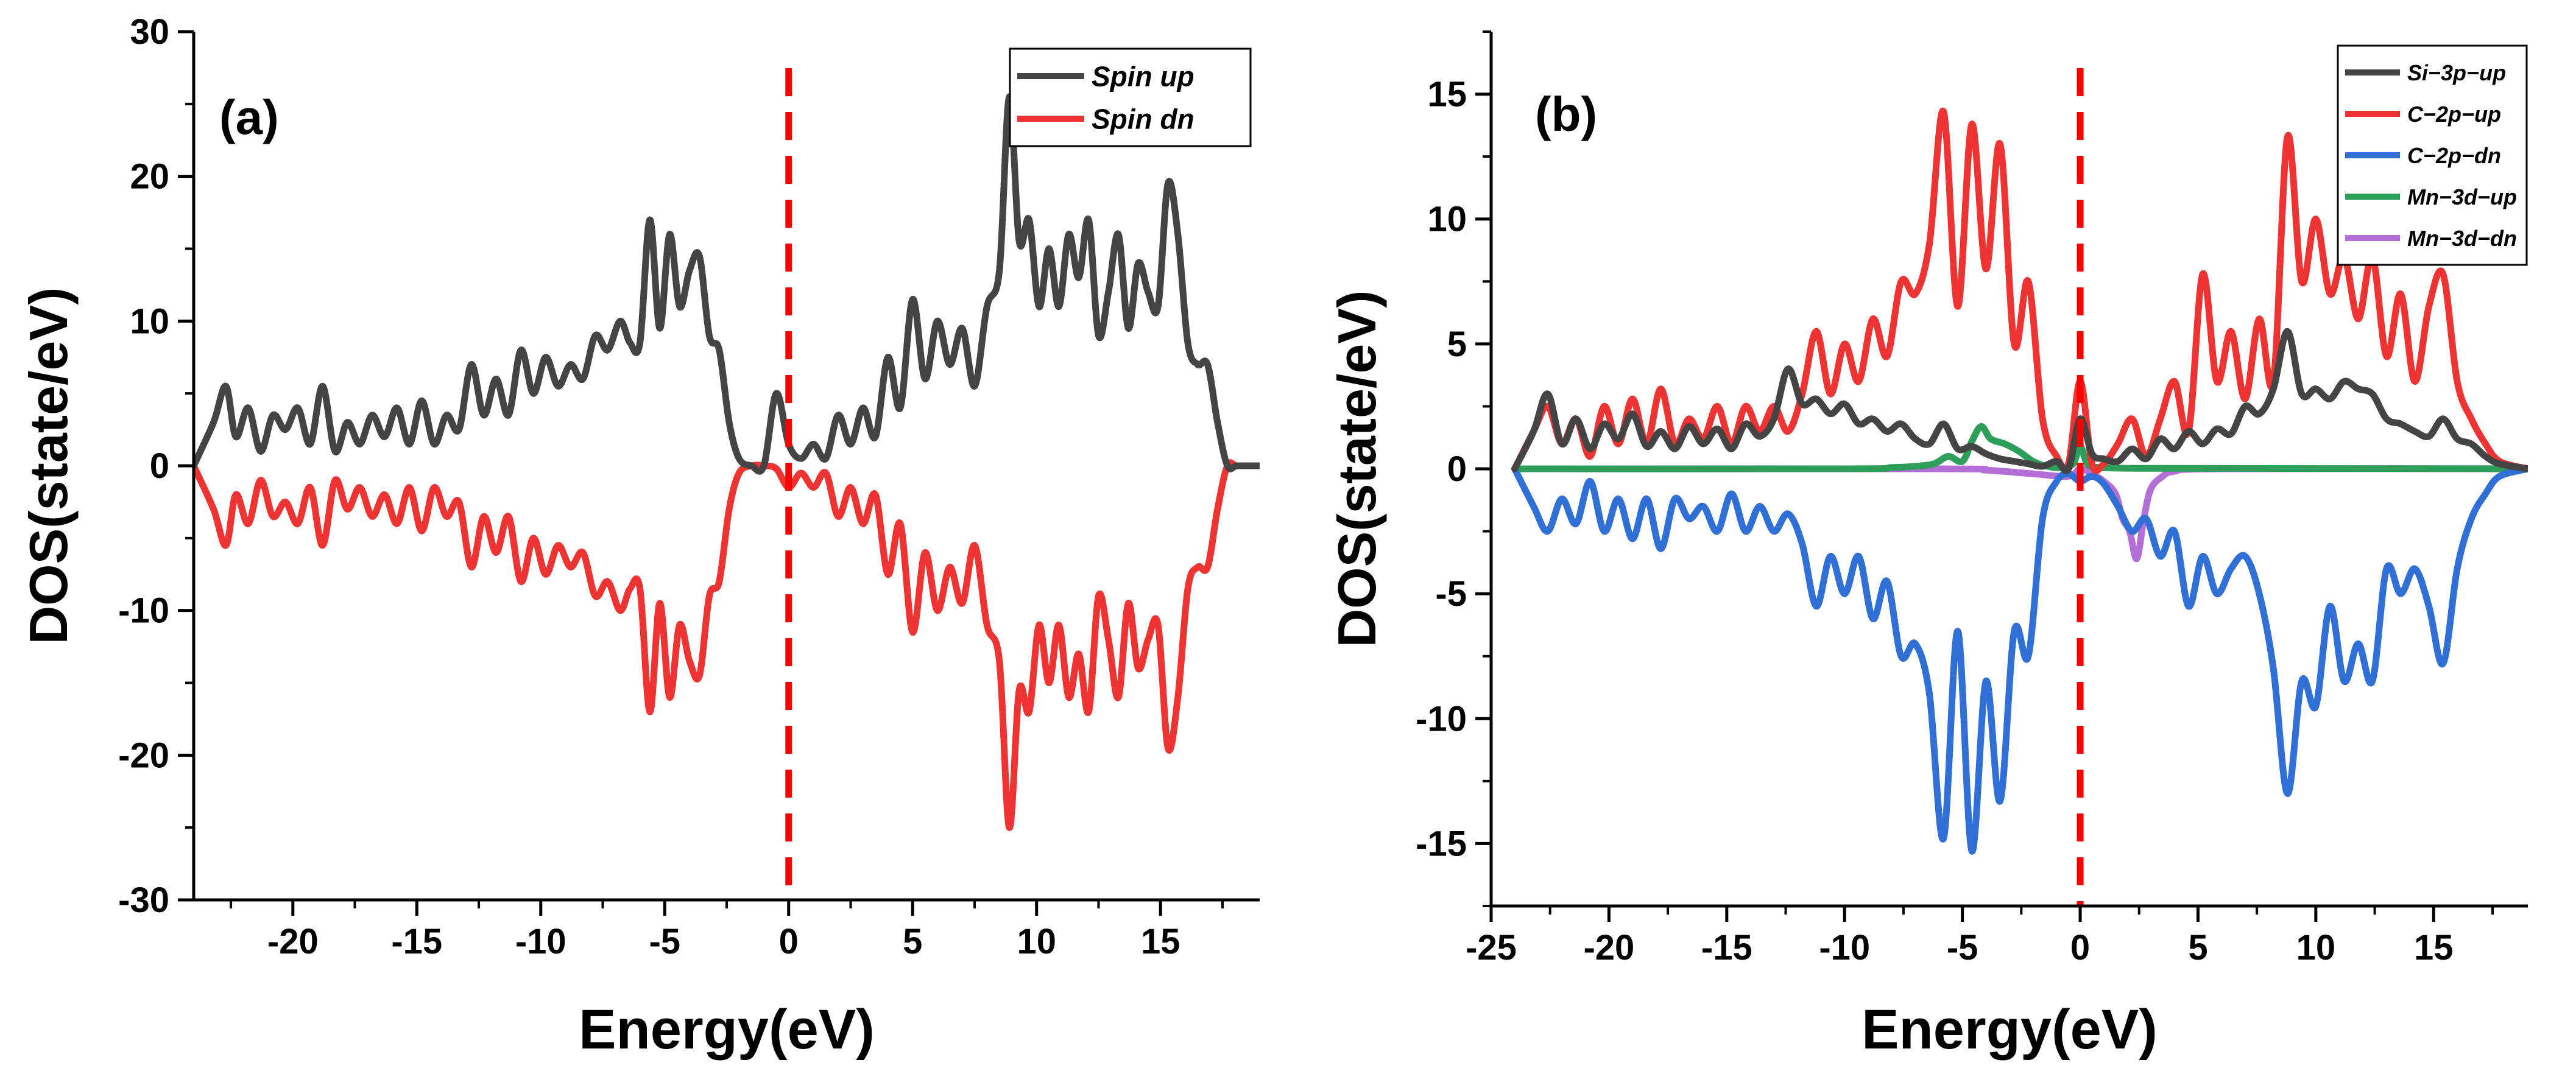 This screenshot has width=2576, height=1071. Describe the element at coordinates (1143, 77) in the screenshot. I see `legend-label-0: Spin up` at that location.